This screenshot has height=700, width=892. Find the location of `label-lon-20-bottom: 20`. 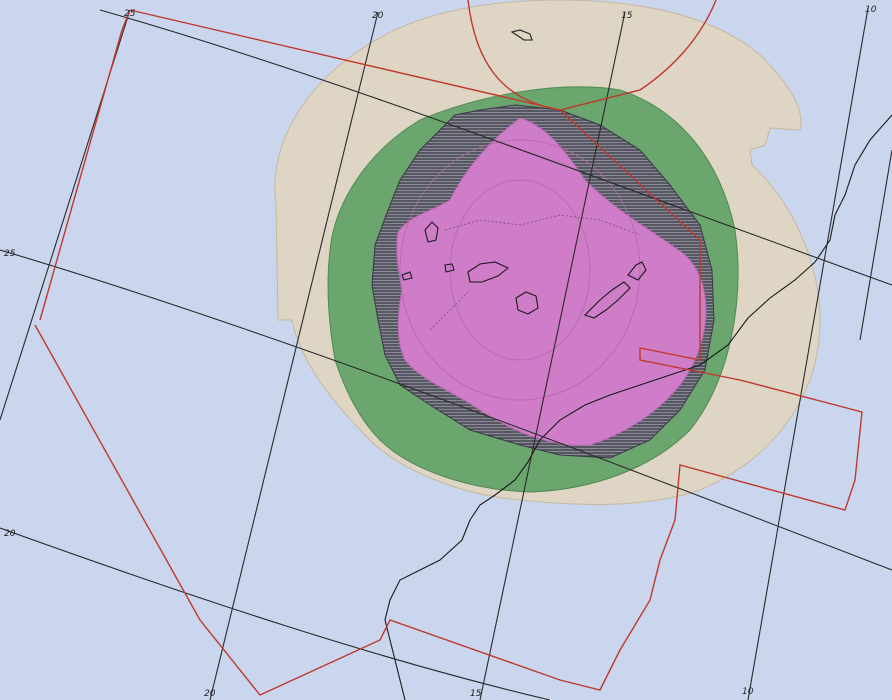

label-lon-20-bottom: 20 is located at coordinates (210, 694).